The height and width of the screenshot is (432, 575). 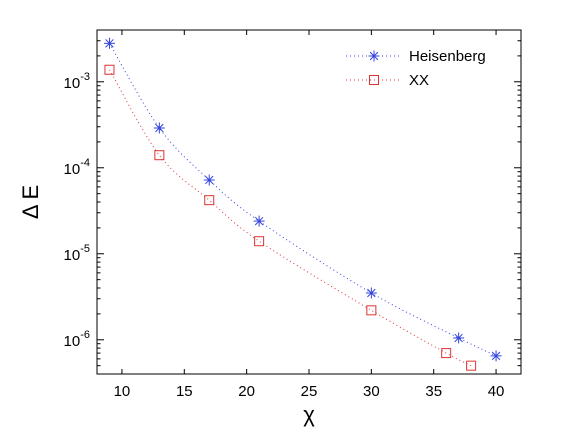 I want to click on y-axis-title: Δ E, so click(x=30, y=202).